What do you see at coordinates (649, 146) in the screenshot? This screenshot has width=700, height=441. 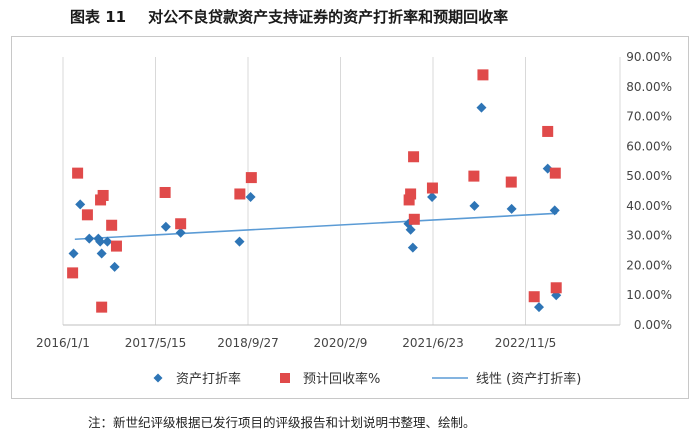 I see `y-tick-label: 60.00%` at bounding box center [649, 146].